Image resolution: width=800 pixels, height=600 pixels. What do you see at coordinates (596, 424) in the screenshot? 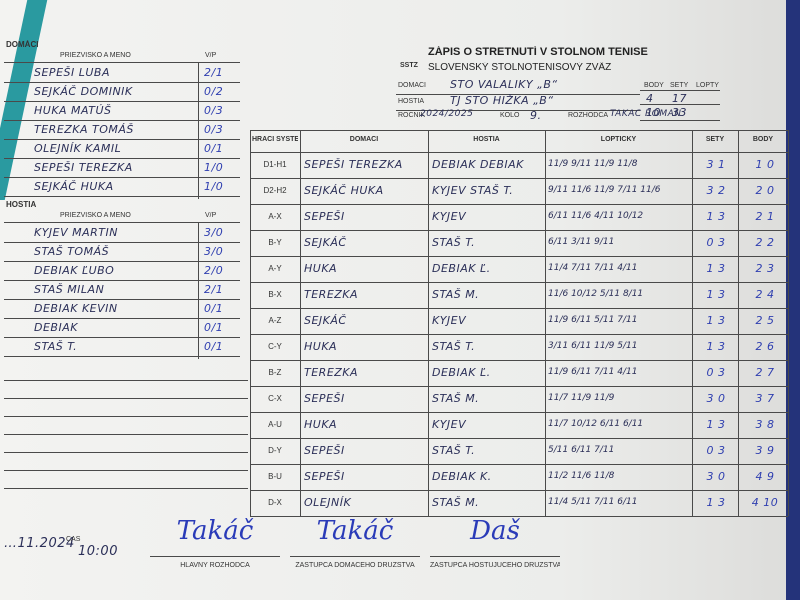
I see `match-balls: 11/7 10/12 6/11 6/11` at bounding box center [596, 424].